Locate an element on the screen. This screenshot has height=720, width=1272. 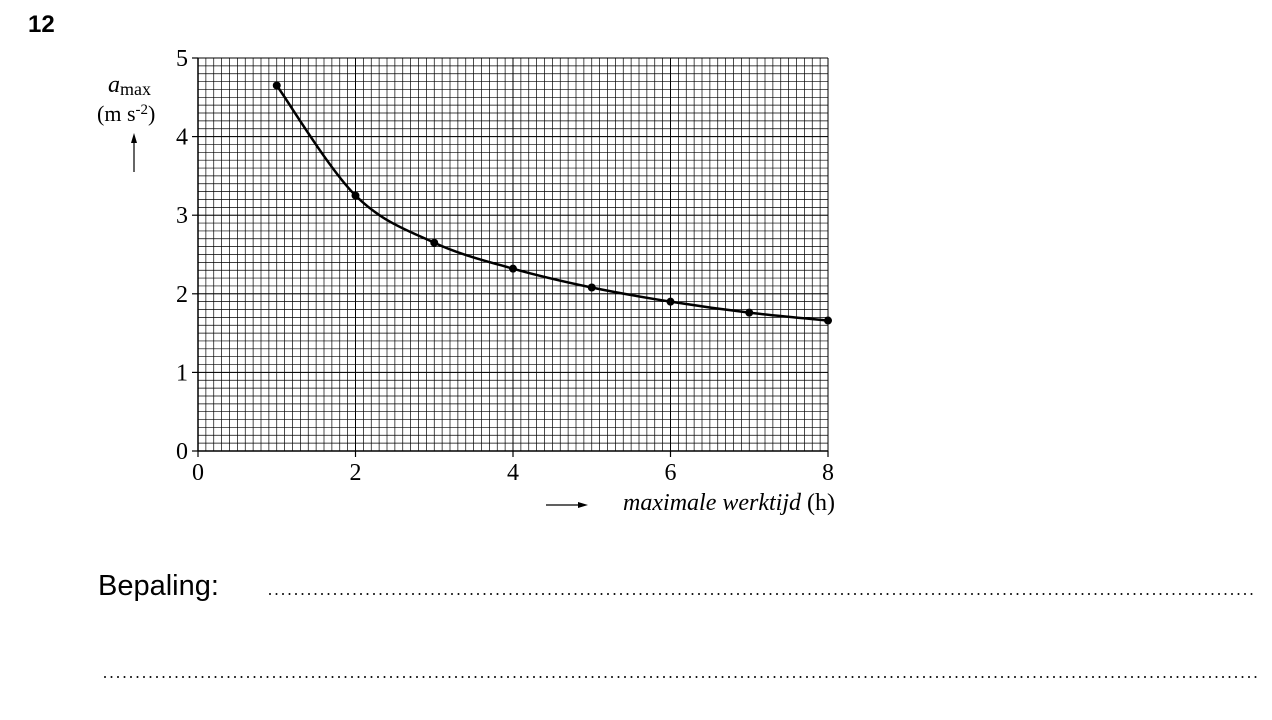
y-unit-end: ) is located at coordinates (151, 113).